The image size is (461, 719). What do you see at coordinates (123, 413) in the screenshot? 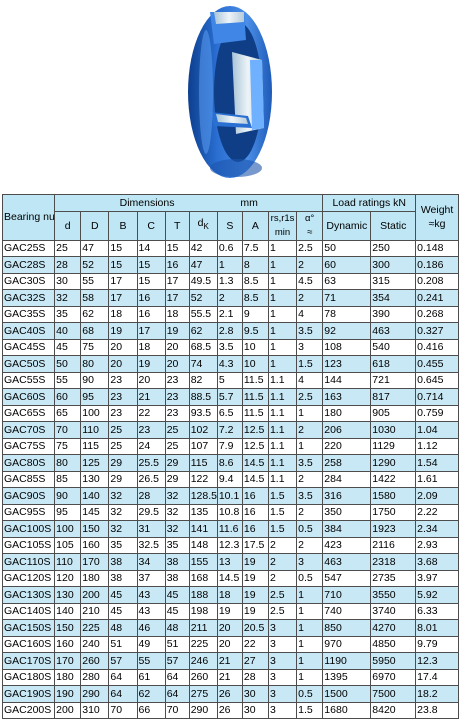
I see `cell-B: 23` at bounding box center [123, 413].